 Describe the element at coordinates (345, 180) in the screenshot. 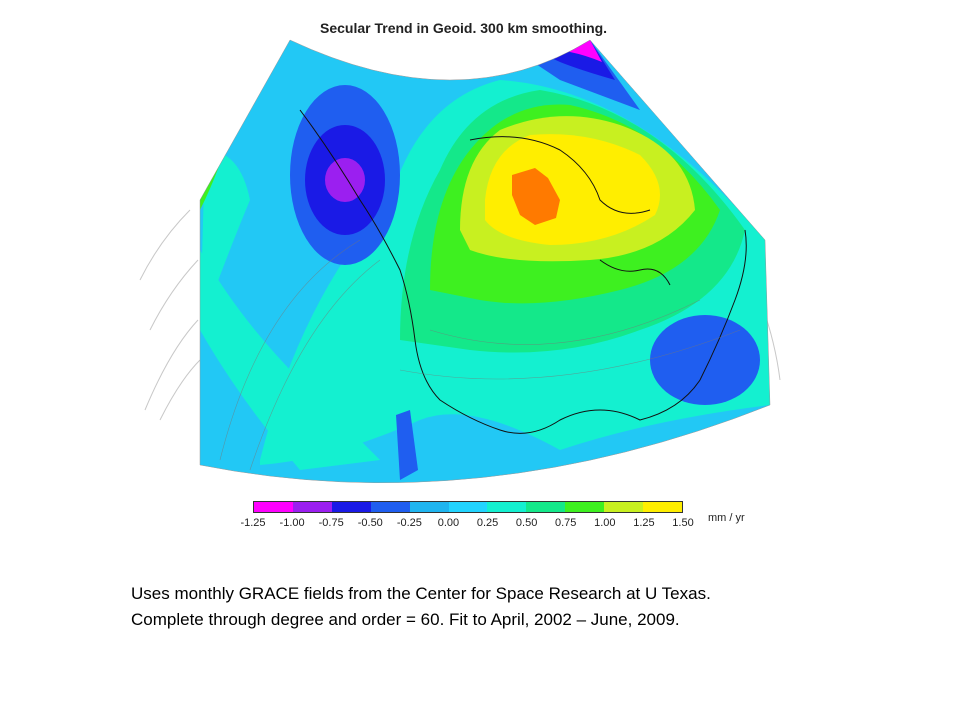

I see `alaska-negative-core` at that location.